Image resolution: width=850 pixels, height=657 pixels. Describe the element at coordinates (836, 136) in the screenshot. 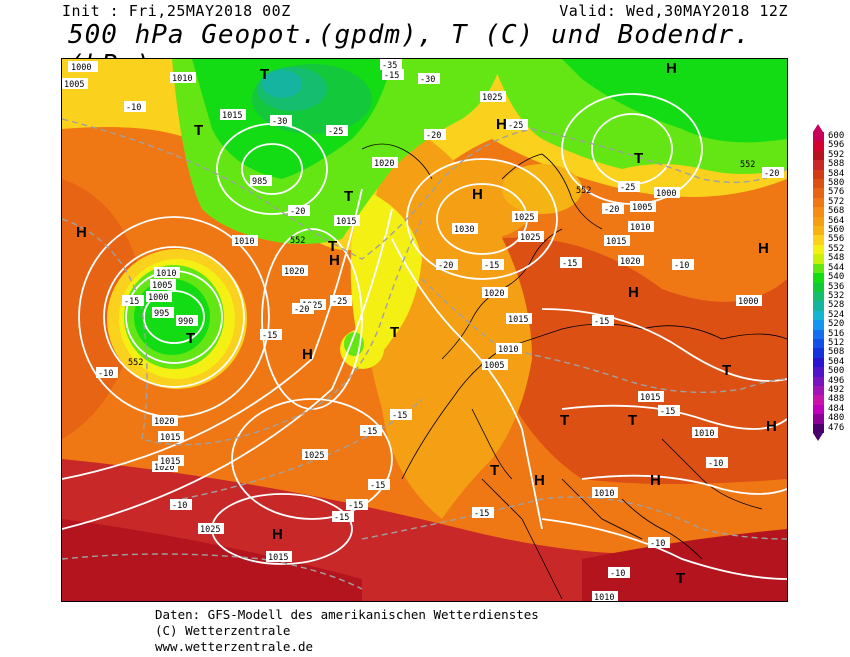

I see `legend-label: 600` at that location.